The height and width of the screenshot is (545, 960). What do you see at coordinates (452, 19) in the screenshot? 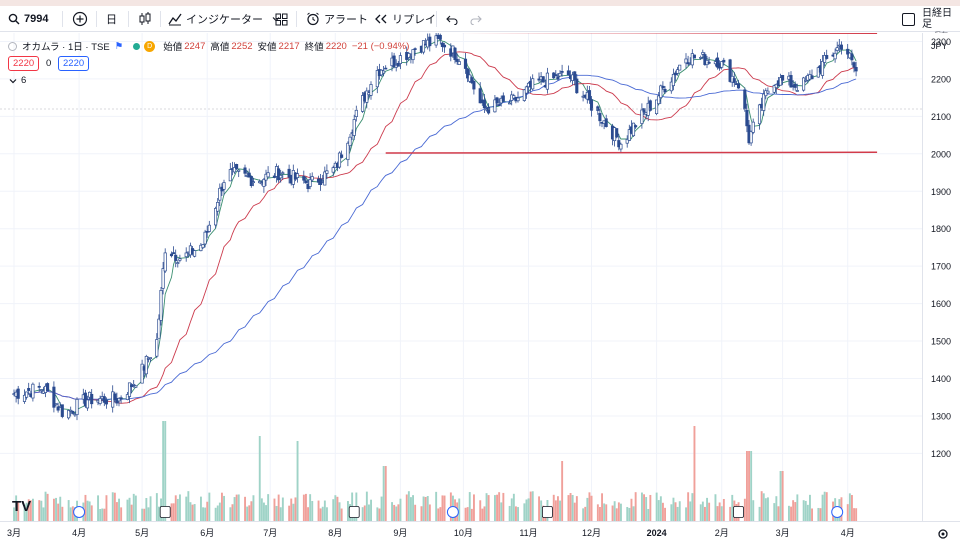
I see `undo-button` at bounding box center [452, 19].